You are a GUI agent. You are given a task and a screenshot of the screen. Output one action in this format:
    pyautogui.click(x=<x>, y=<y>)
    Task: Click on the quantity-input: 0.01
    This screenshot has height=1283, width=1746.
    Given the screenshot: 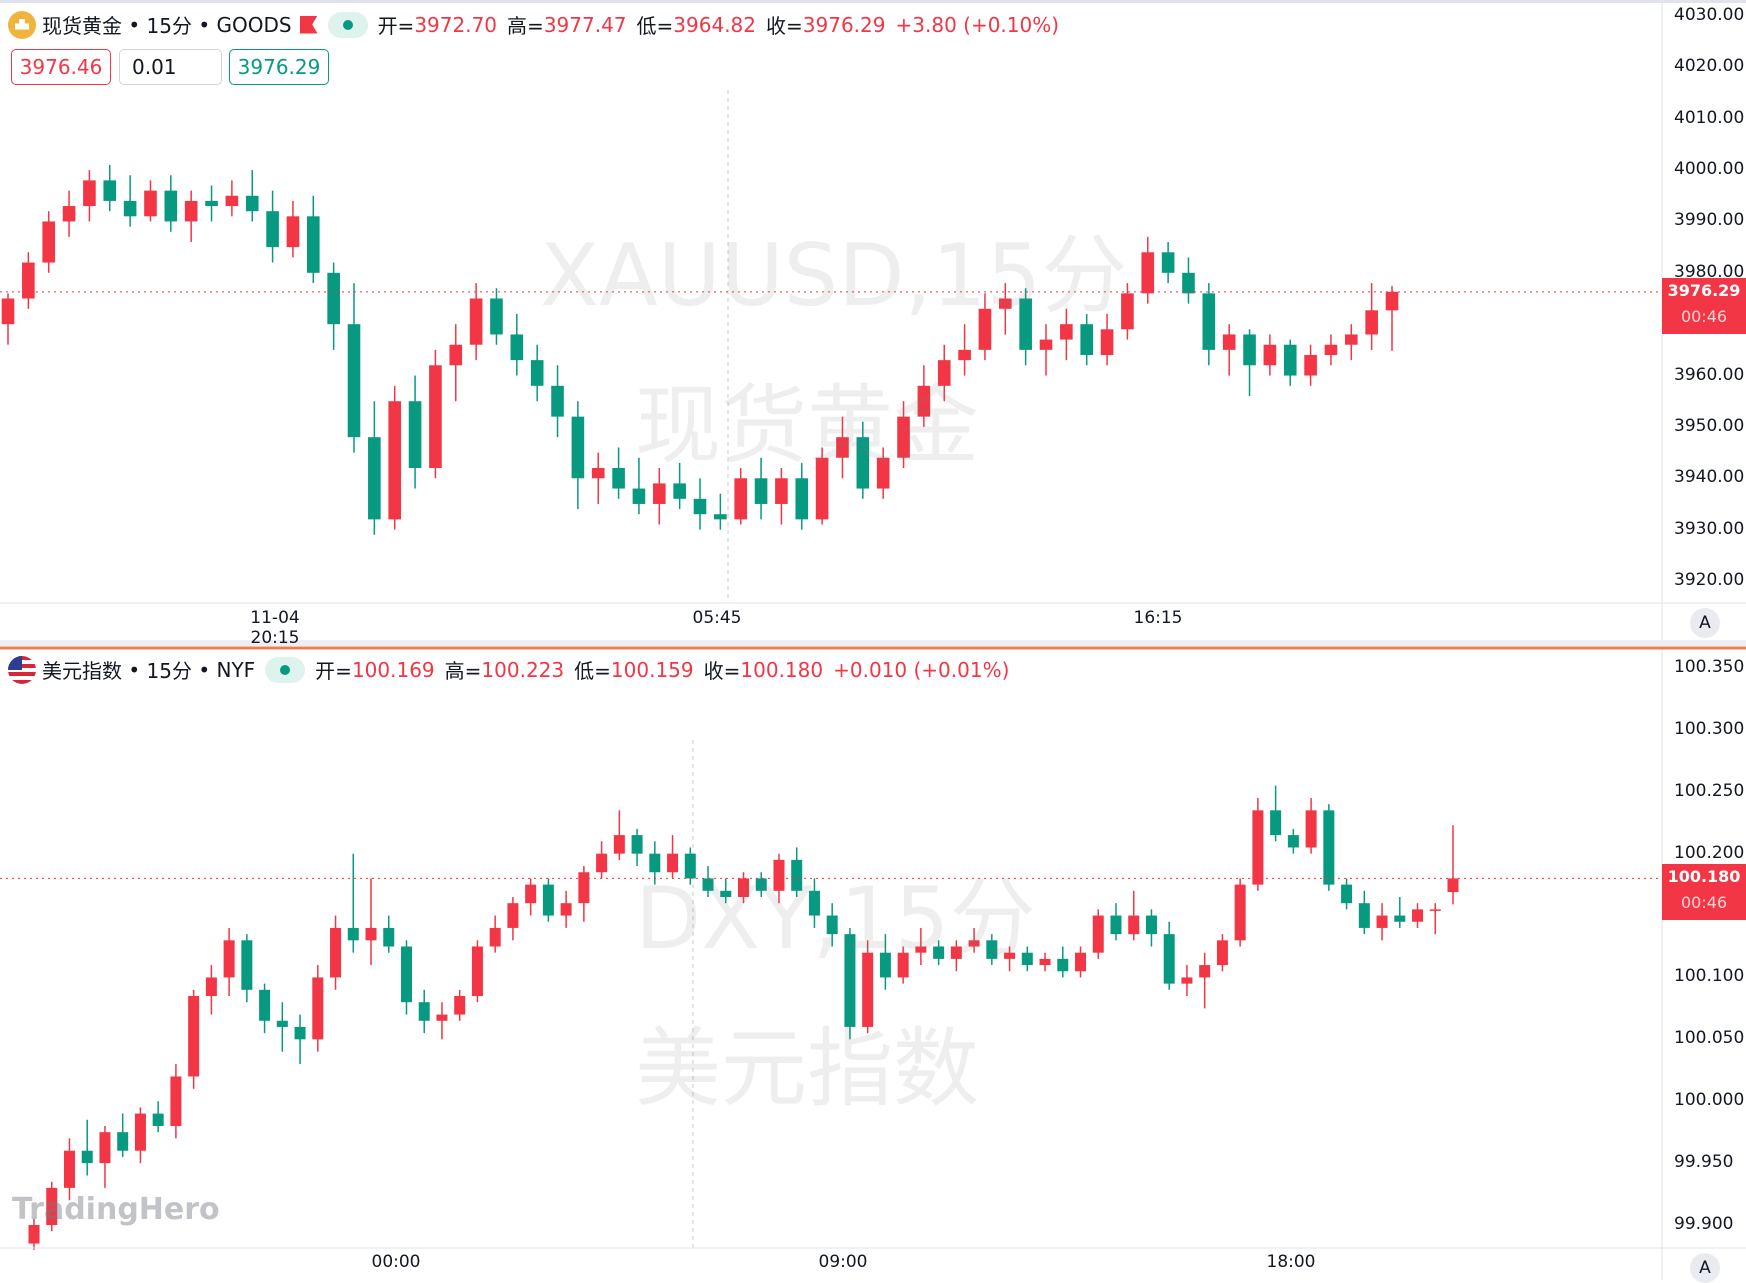 What is the action you would take?
    pyautogui.click(x=170, y=67)
    